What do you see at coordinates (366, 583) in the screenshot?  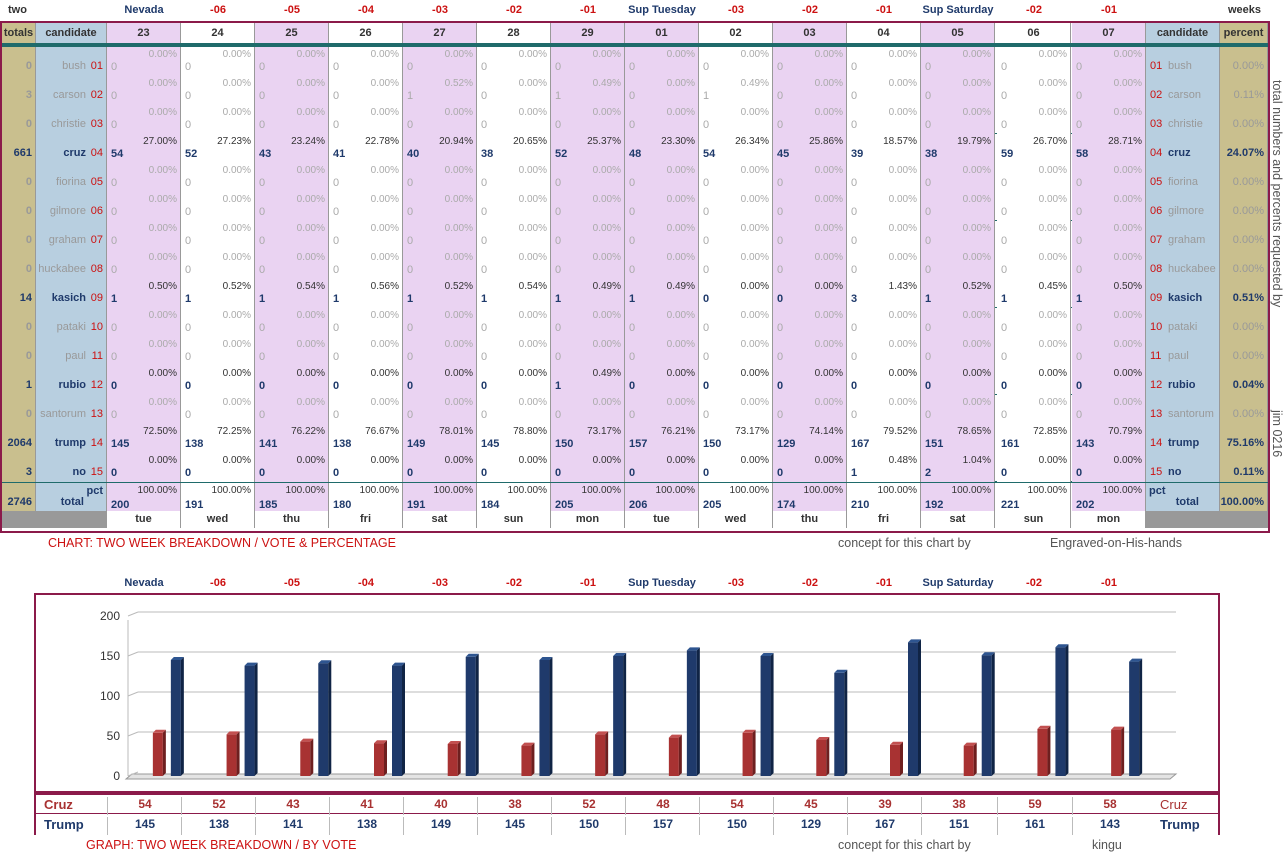 I see `graph-top-label: -04` at bounding box center [366, 583].